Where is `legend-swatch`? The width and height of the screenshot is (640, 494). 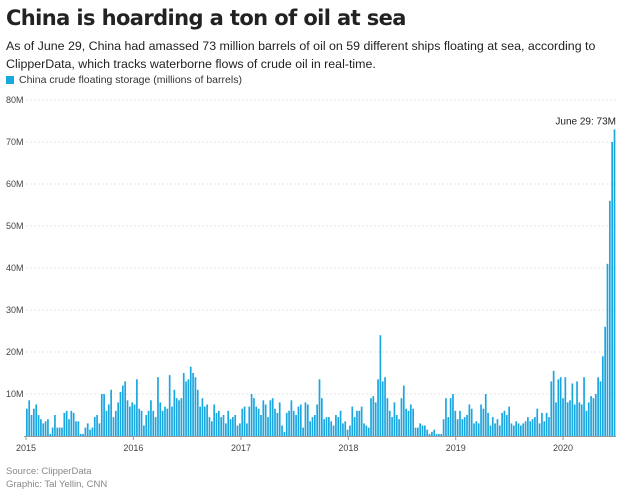 legend-swatch is located at coordinates (10, 80).